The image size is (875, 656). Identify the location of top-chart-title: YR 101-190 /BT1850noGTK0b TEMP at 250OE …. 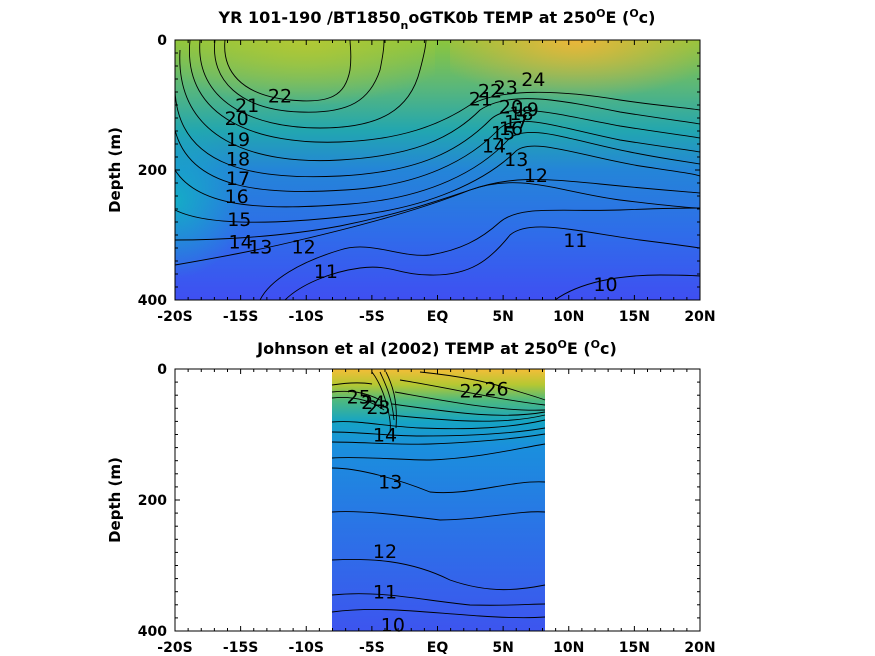
(437, 19).